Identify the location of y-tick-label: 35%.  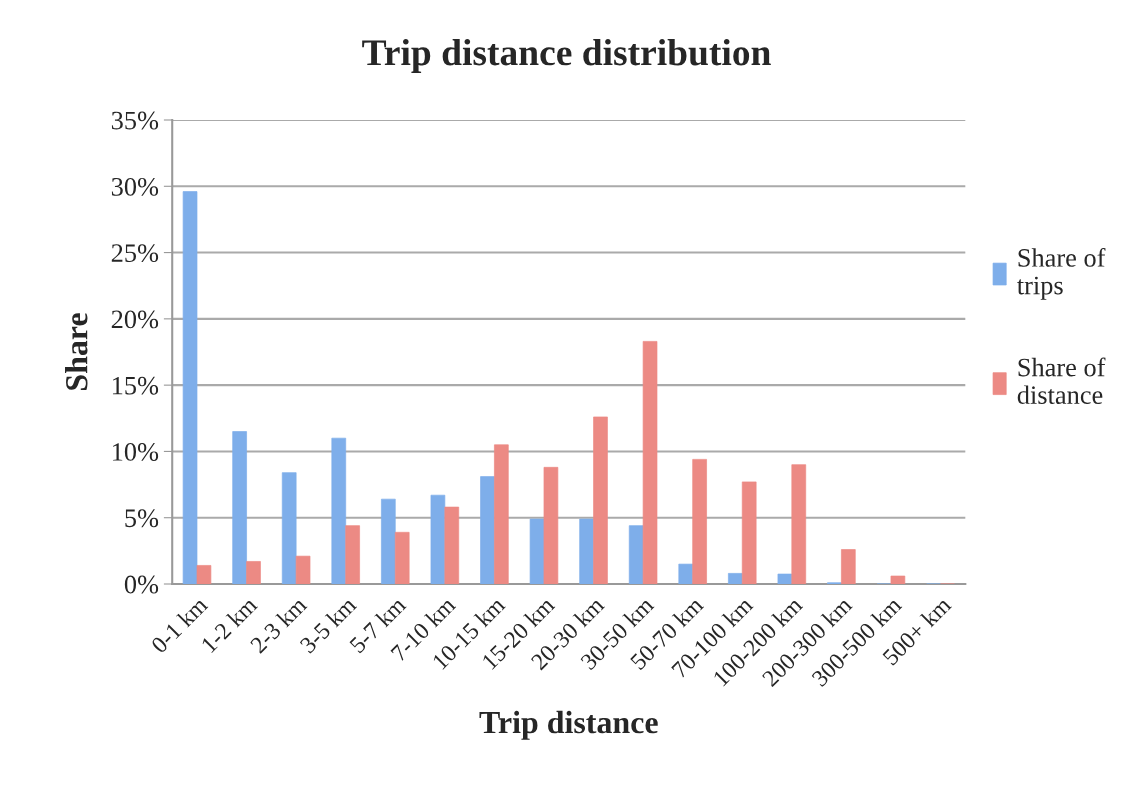
(135, 120).